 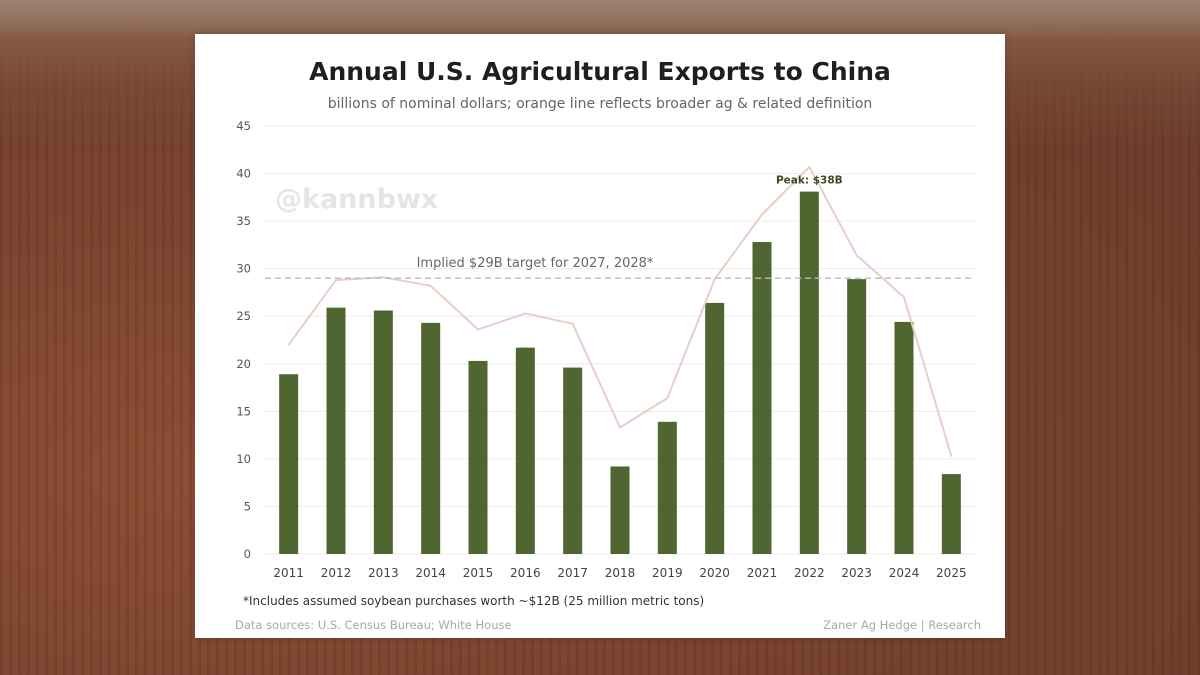 What do you see at coordinates (535, 263) in the screenshot?
I see `target-line-label: Implied $29B target for 2027, 2028*` at bounding box center [535, 263].